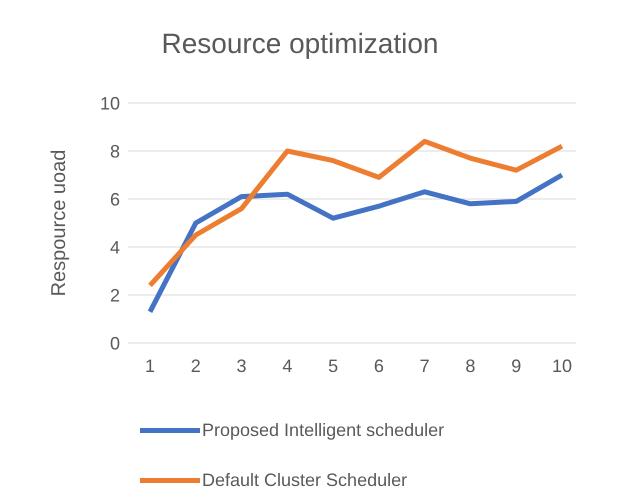  What do you see at coordinates (333, 366) in the screenshot?
I see `x-tick-label: 5` at bounding box center [333, 366].